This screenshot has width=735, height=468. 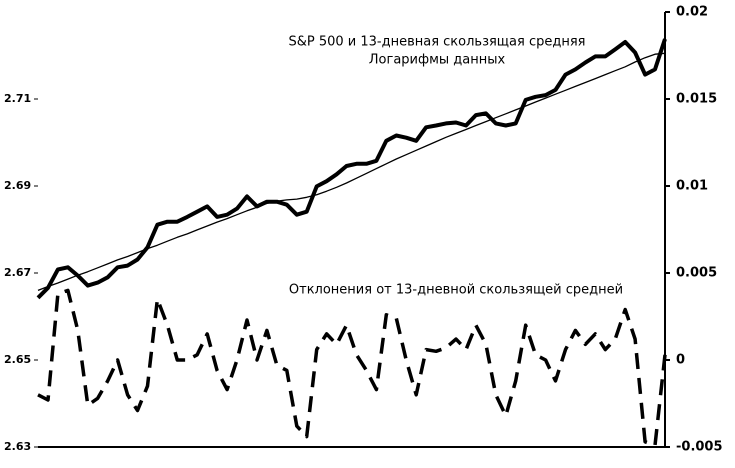 What do you see at coordinates (696, 99) in the screenshot?
I see `y2-tick-label: 0.015` at bounding box center [696, 99].